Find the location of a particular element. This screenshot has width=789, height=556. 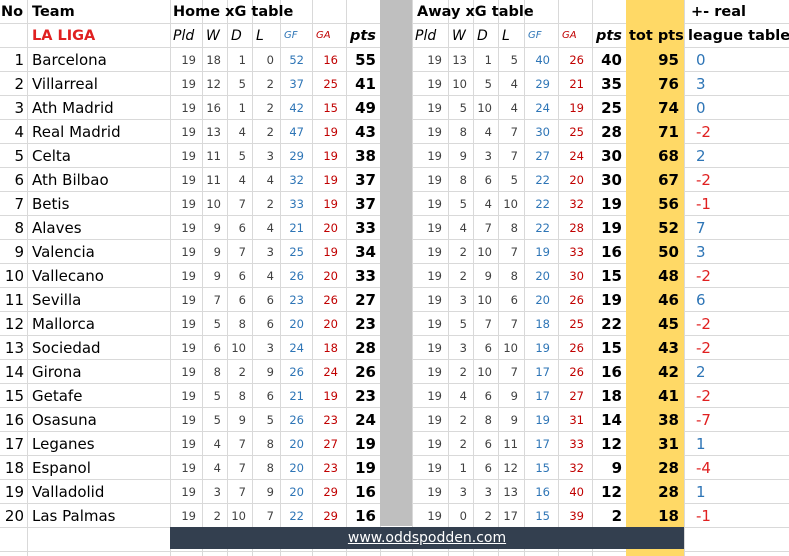

home-l-value: 3 is located at coordinates (270, 252).